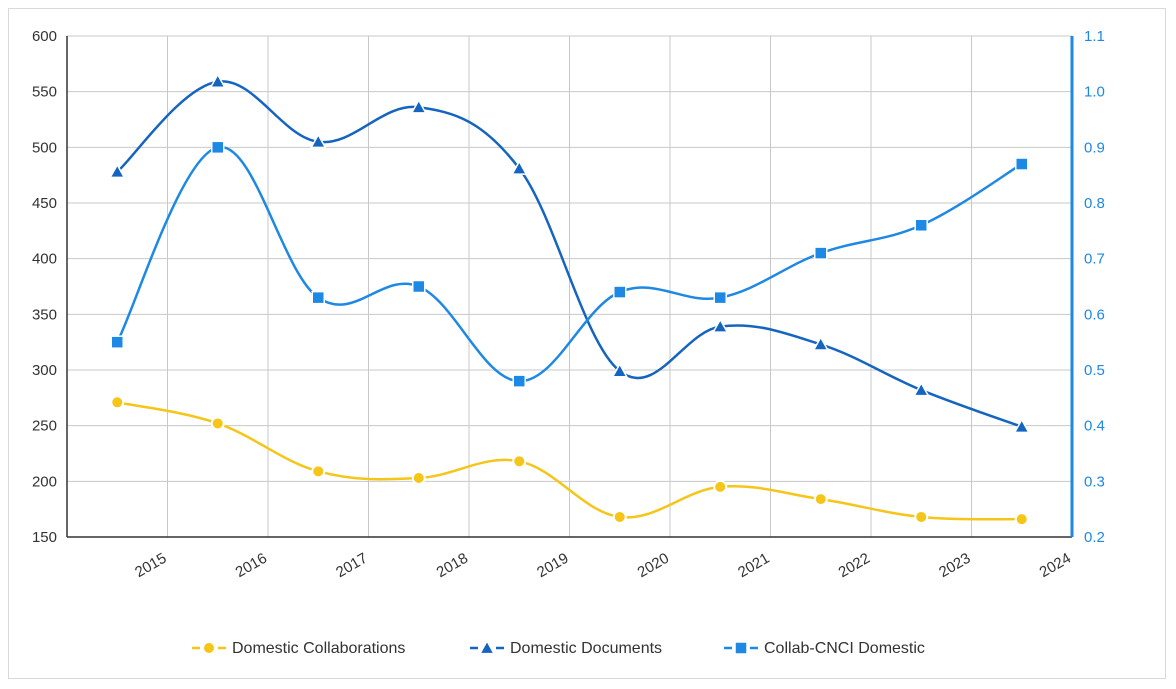  What do you see at coordinates (1094, 92) in the screenshot?
I see `right-tick-label: 1.0` at bounding box center [1094, 92].